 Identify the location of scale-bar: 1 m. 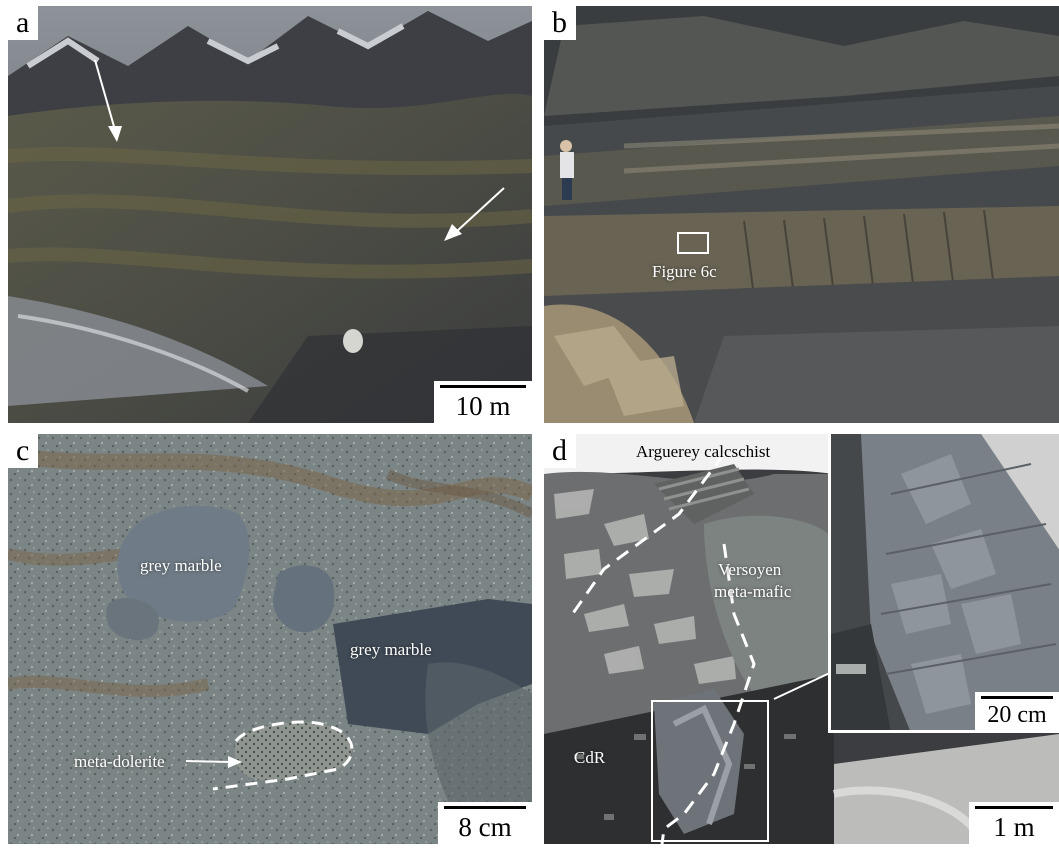
(1014, 823).